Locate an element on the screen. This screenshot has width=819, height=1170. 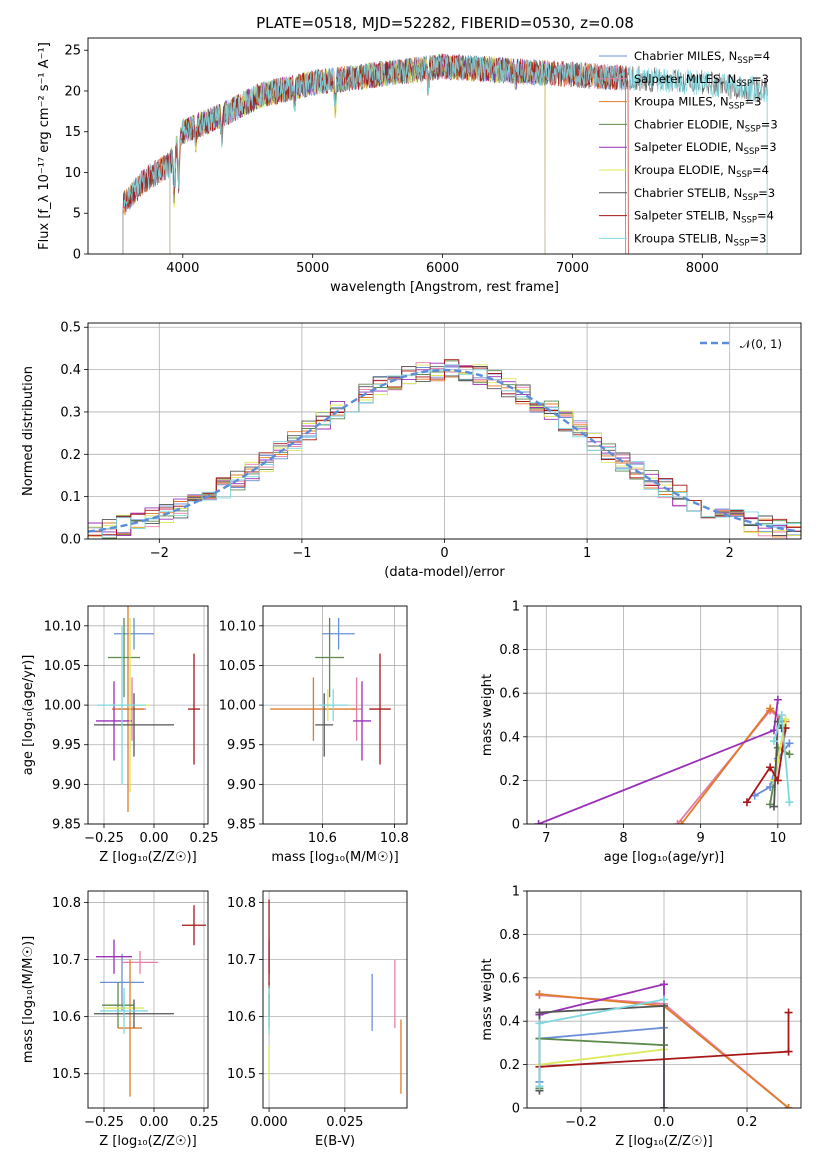
y-tick-label: 10.5 is located at coordinates (241, 1074).